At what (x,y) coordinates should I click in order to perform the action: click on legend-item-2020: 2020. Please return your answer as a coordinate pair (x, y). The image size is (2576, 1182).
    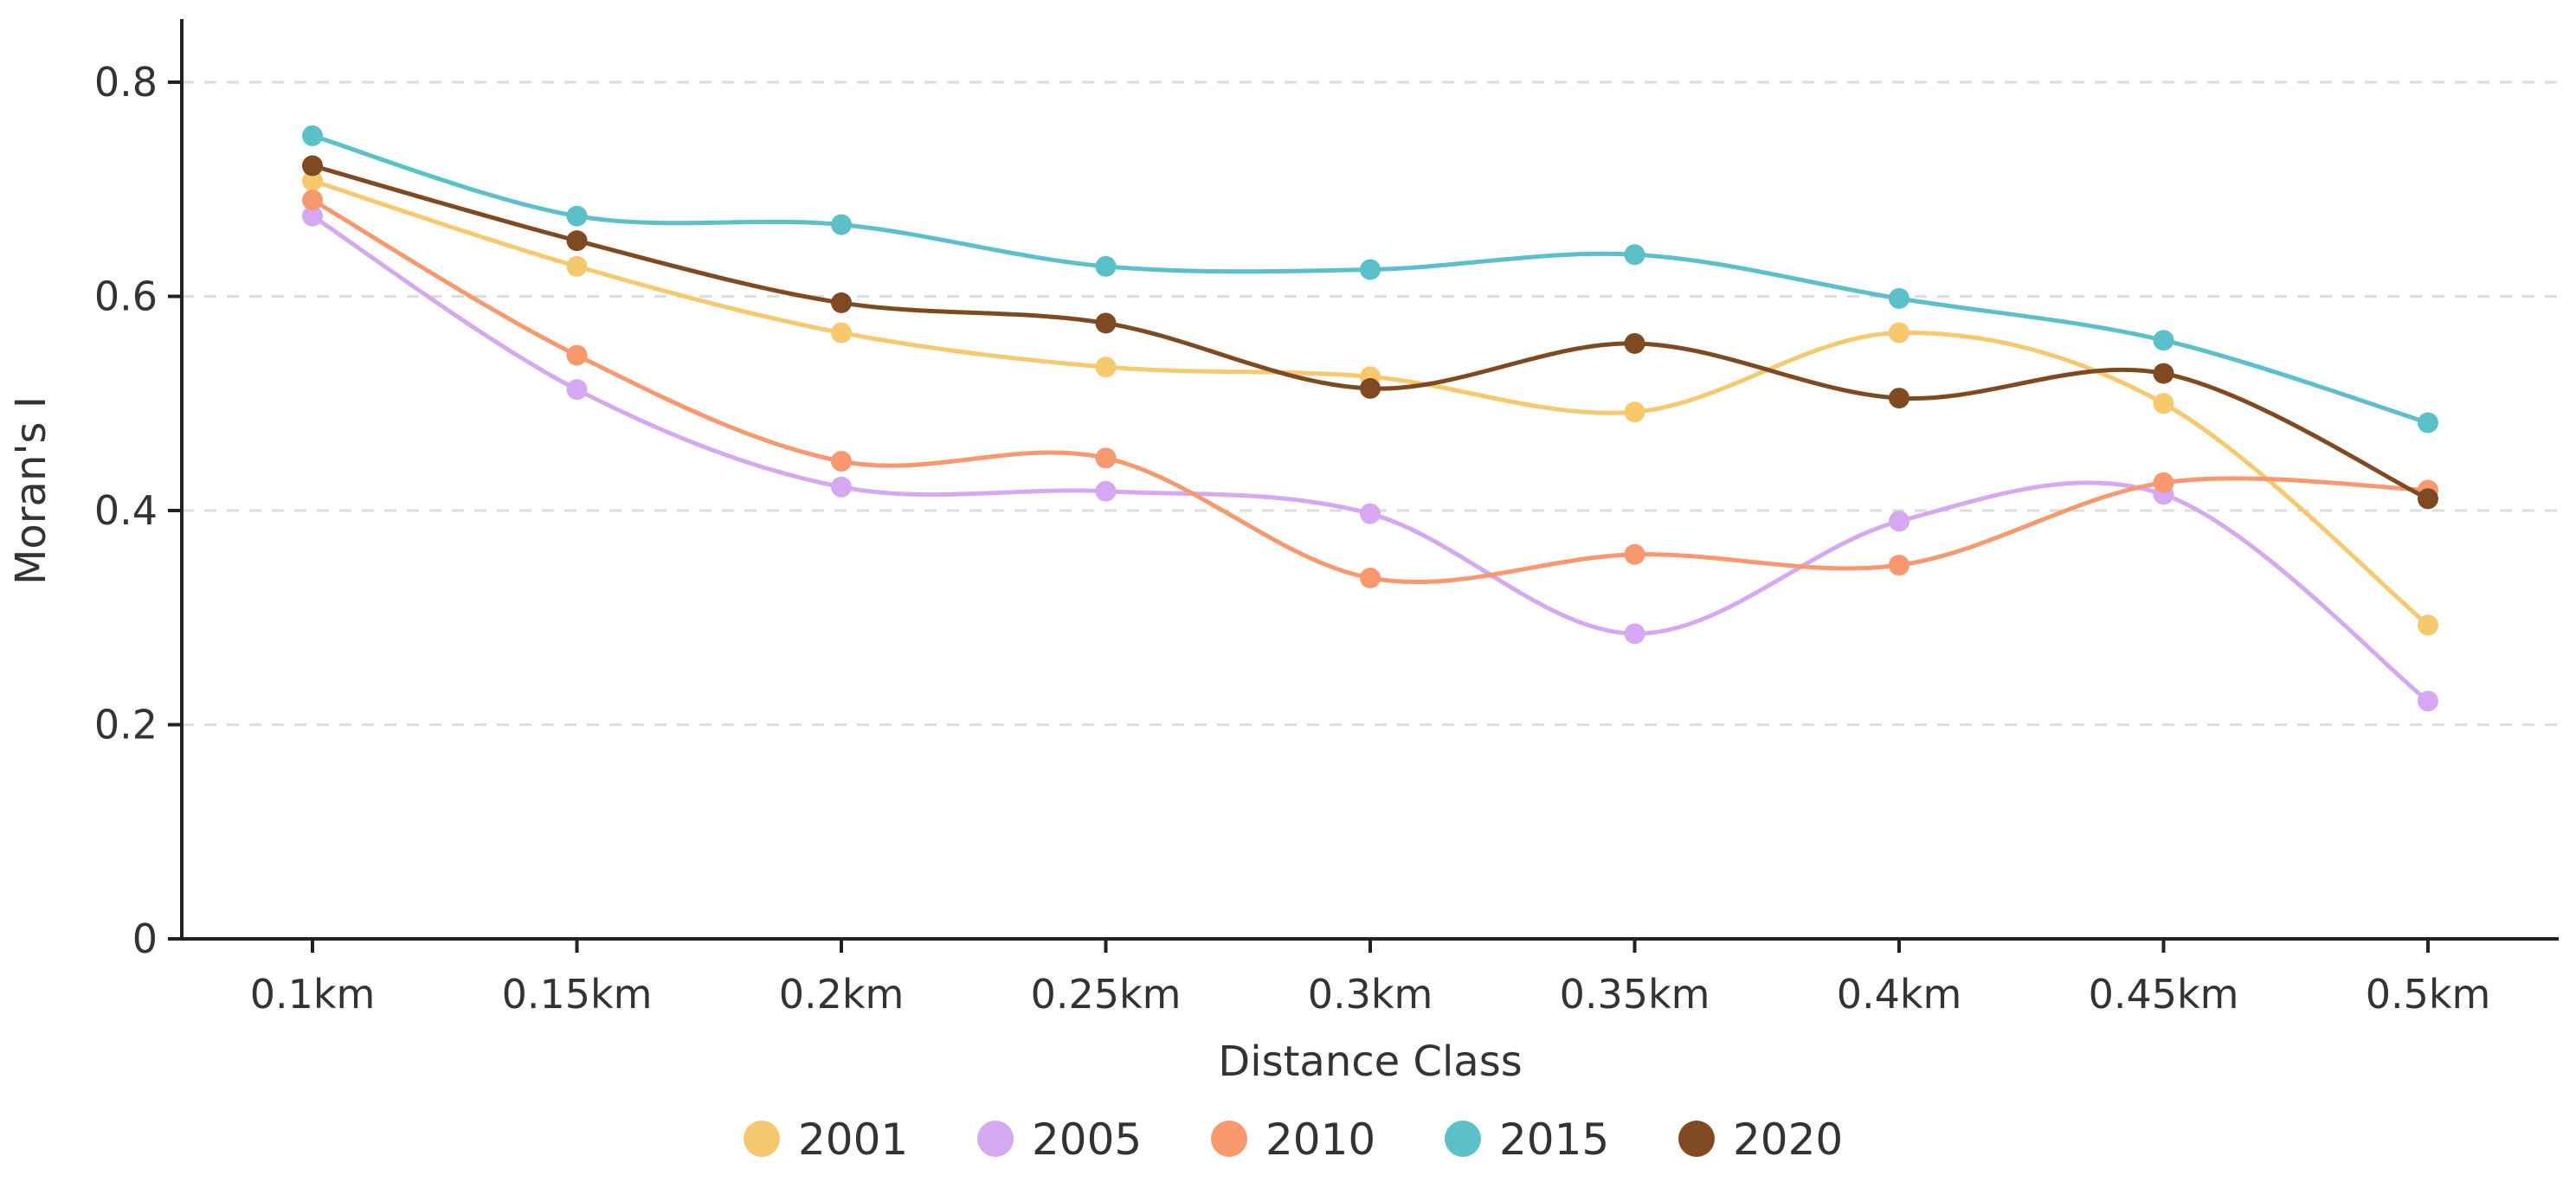
    Looking at the image, I should click on (1760, 1140).